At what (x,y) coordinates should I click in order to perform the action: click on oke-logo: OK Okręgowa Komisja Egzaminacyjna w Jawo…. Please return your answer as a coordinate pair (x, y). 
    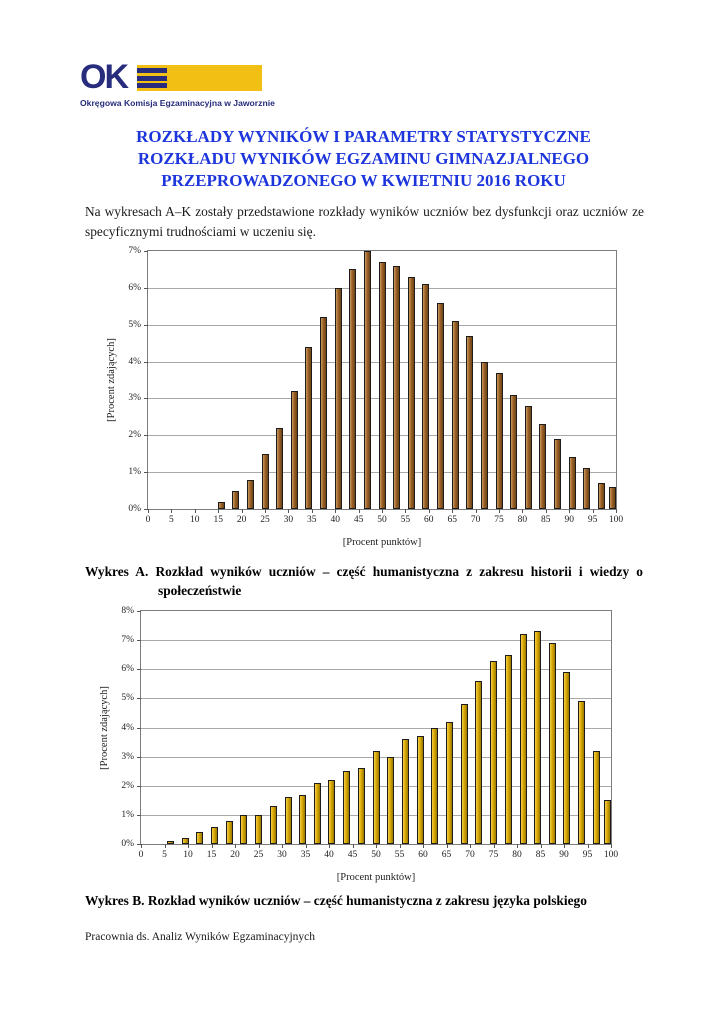
    Looking at the image, I should click on (177, 83).